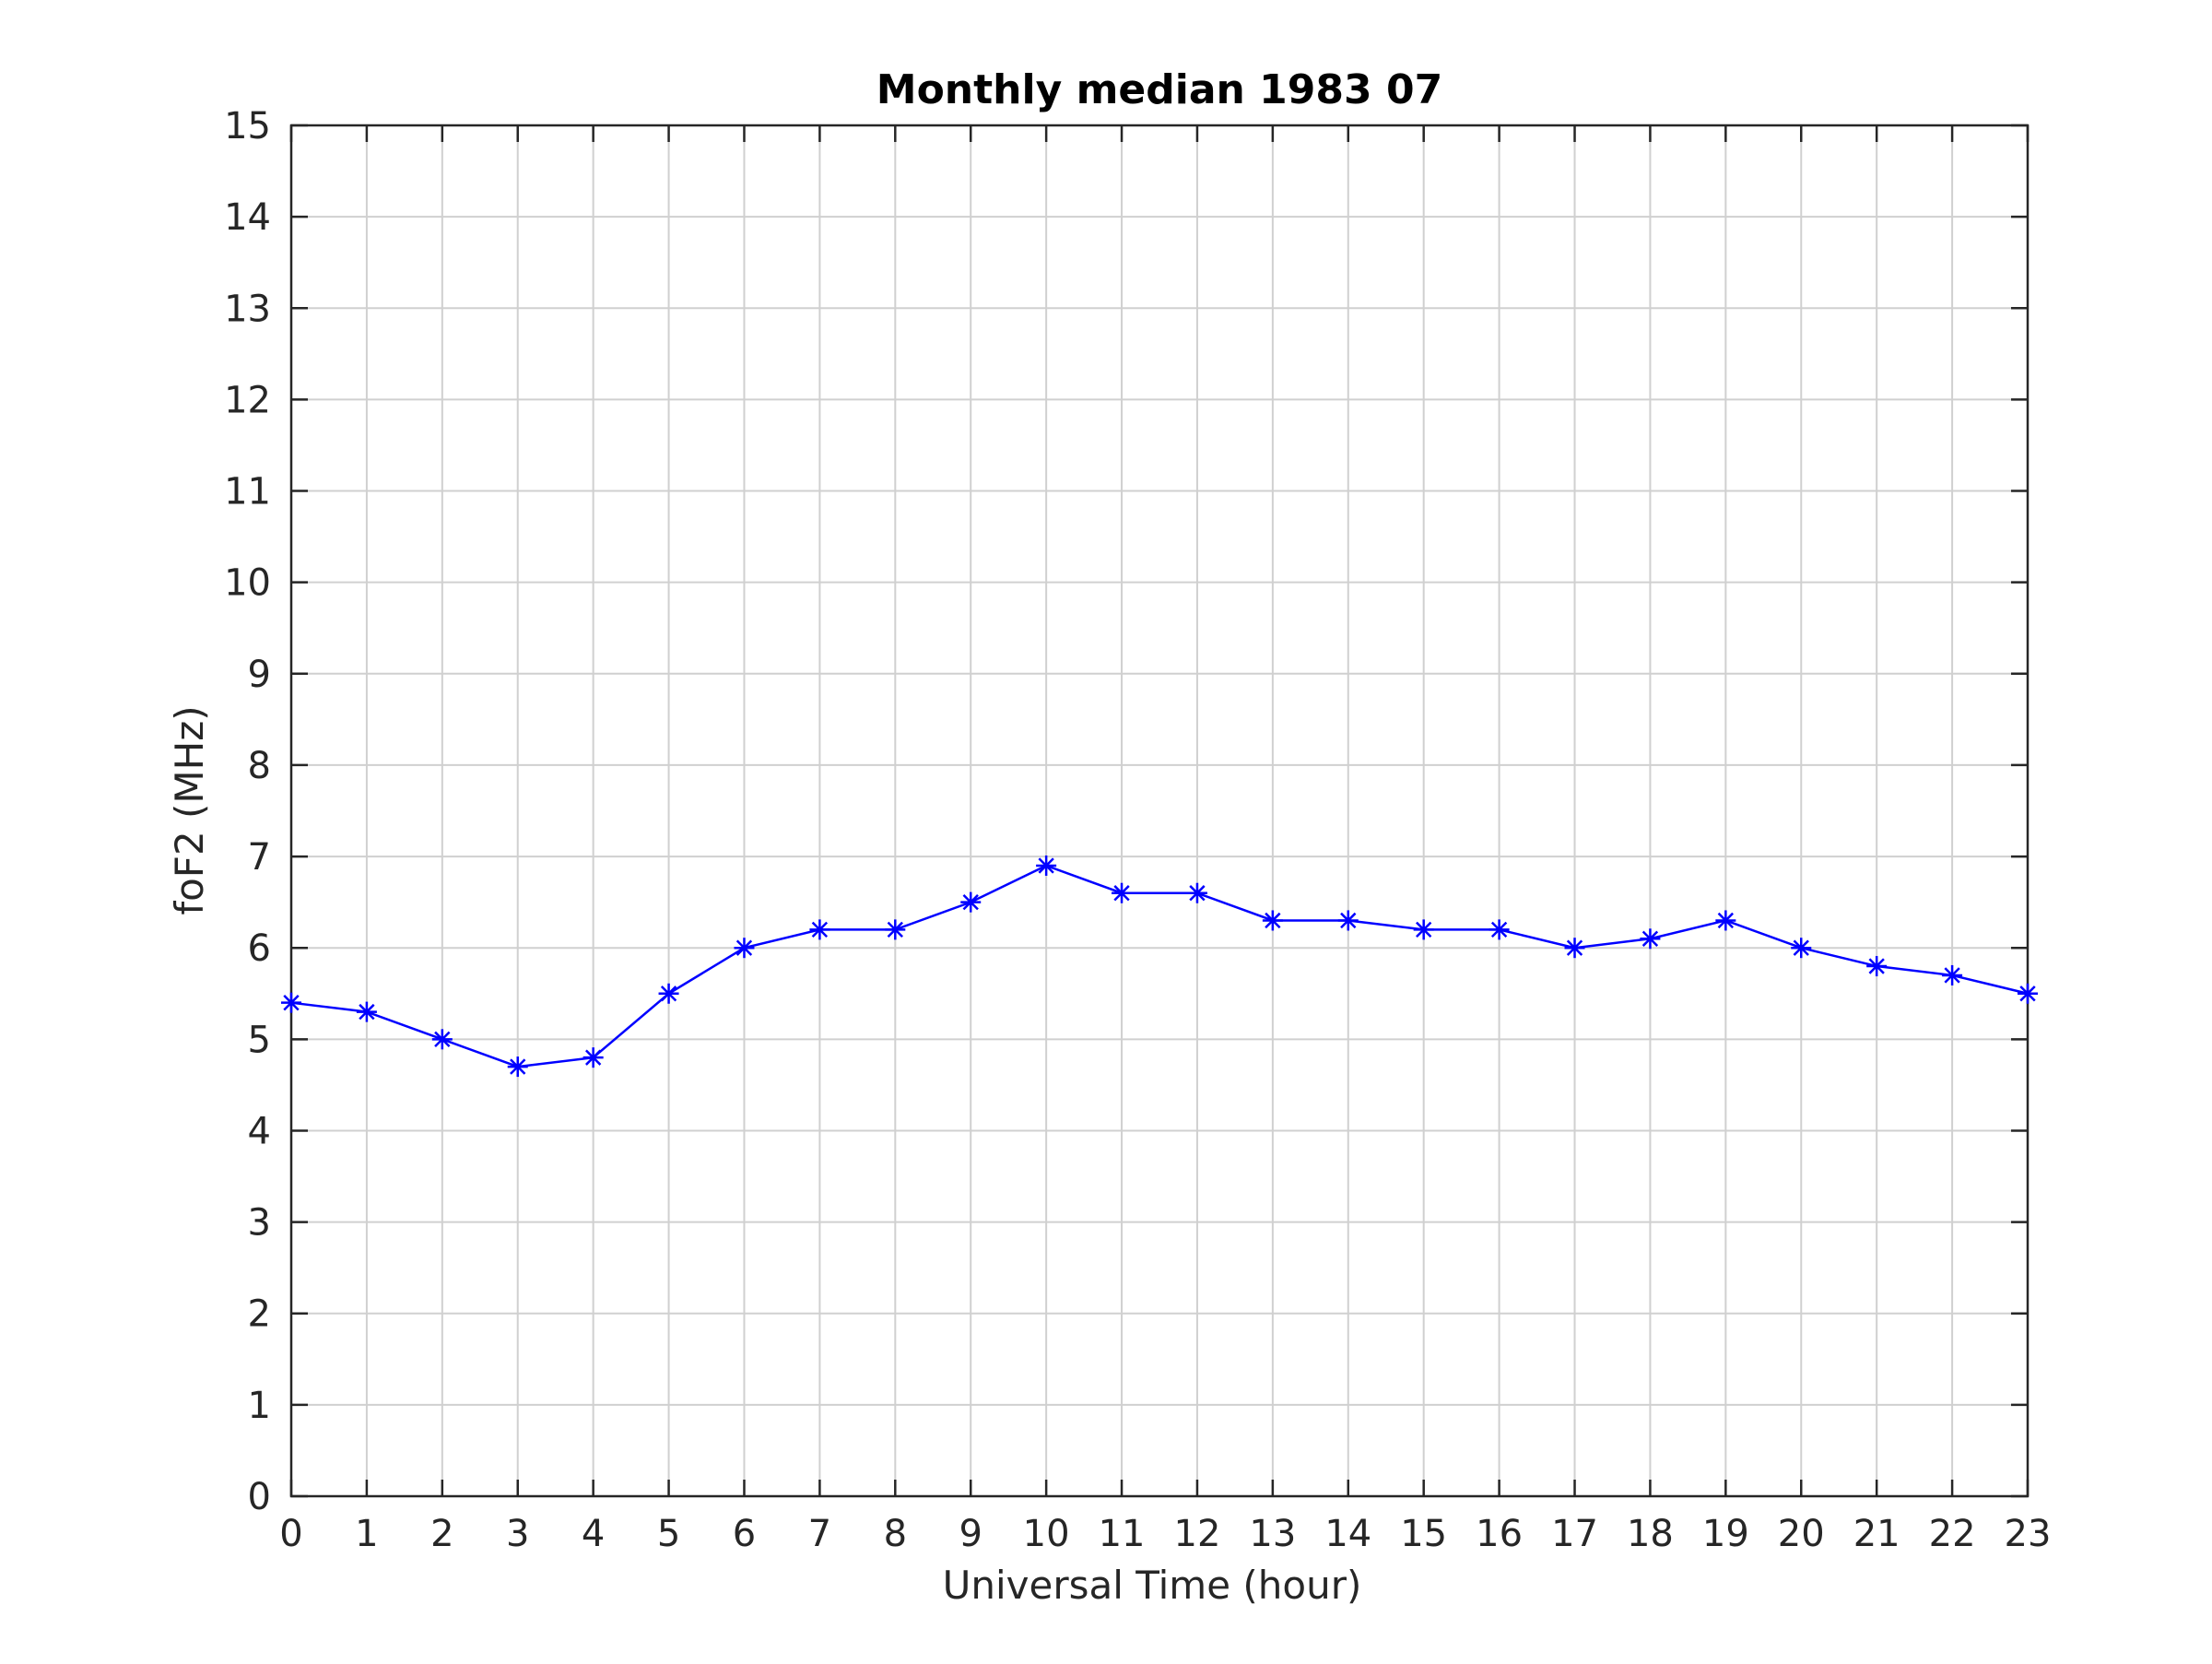  Describe the element at coordinates (593, 1534) in the screenshot. I see `x-tick-label: 4` at that location.